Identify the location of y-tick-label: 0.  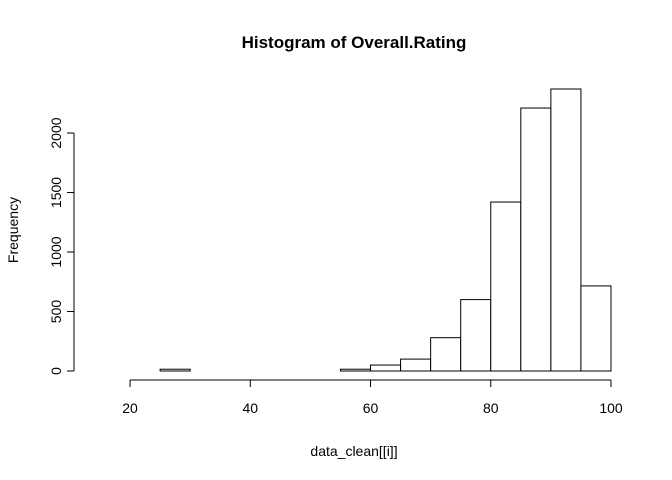
(56, 371).